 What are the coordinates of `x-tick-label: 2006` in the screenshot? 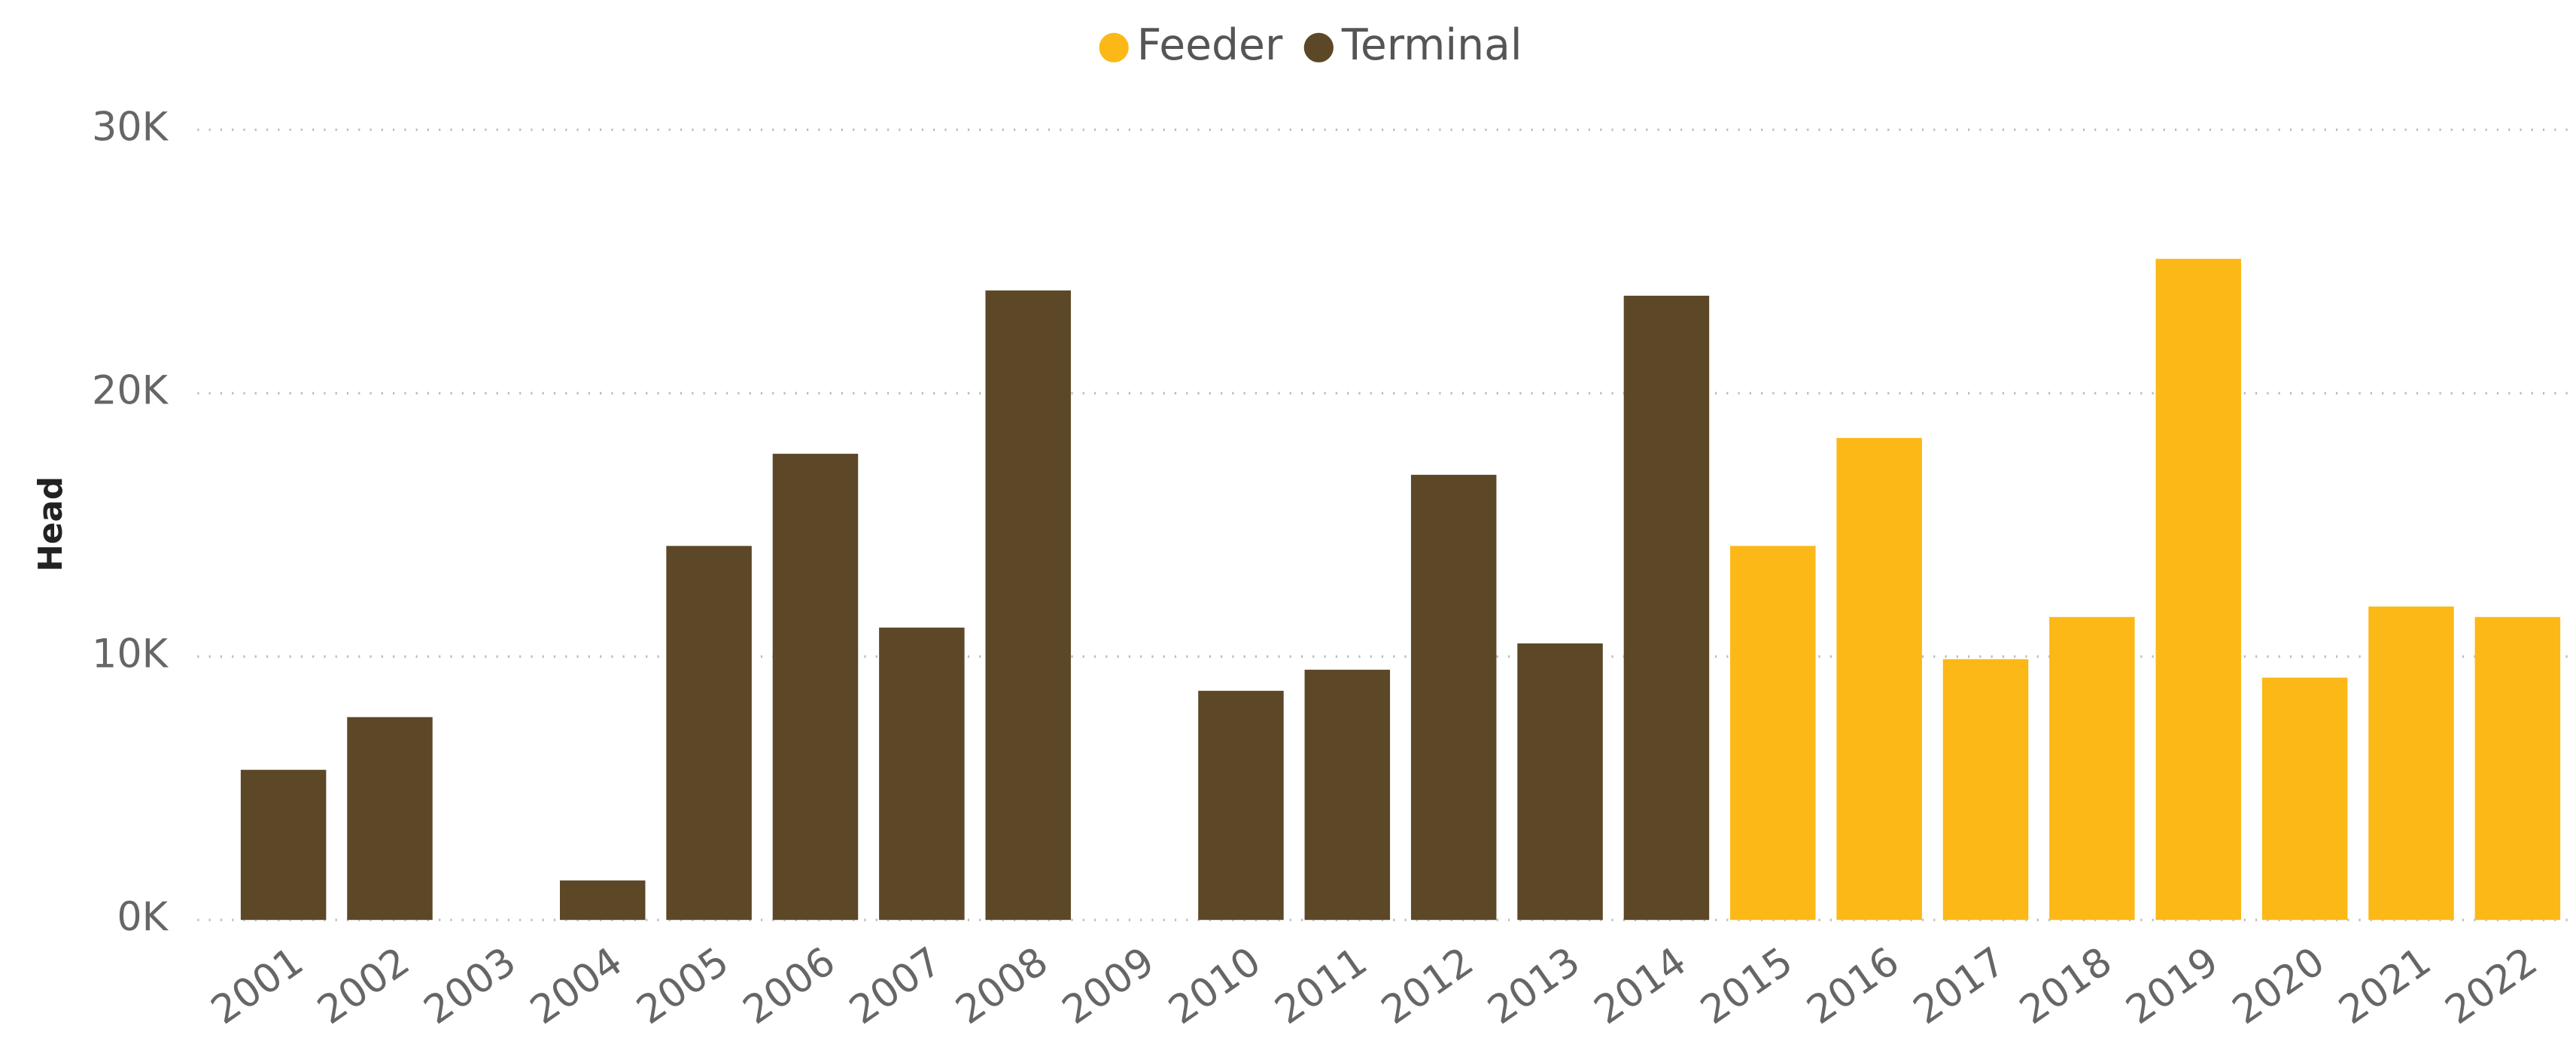 It's located at (789, 986).